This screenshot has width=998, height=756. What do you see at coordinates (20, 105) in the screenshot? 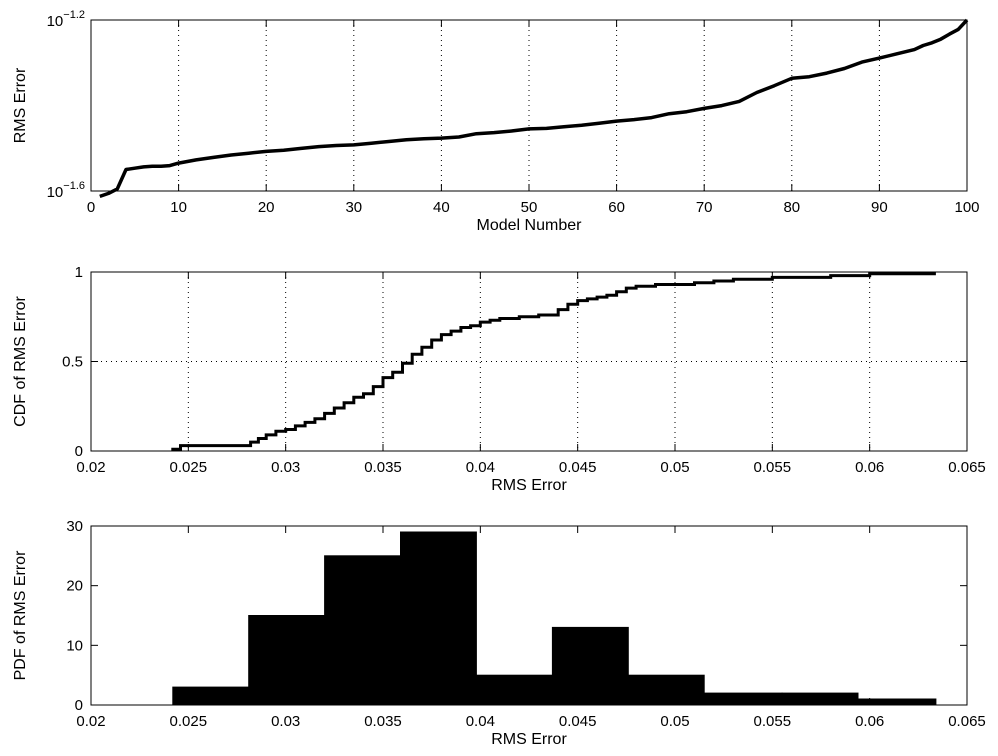
I see `y-axis-title: RMS Error` at bounding box center [20, 105].